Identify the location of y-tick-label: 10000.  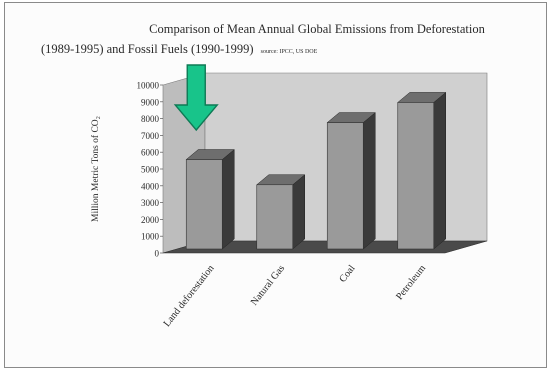
(148, 86).